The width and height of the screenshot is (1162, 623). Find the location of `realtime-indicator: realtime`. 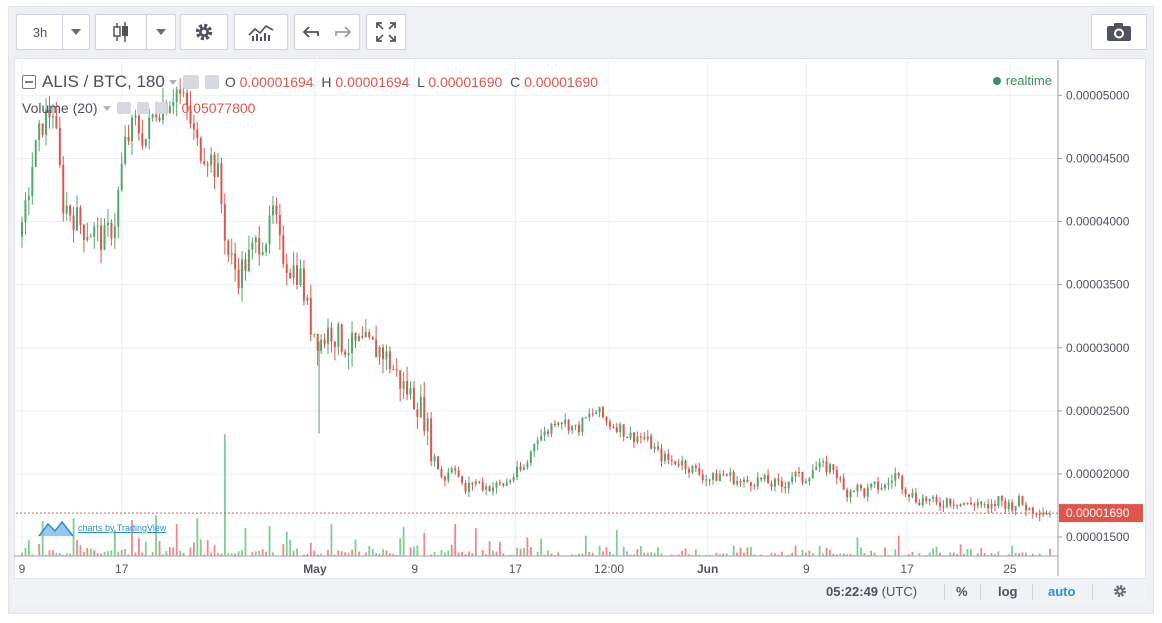

realtime-indicator: realtime is located at coordinates (1022, 80).